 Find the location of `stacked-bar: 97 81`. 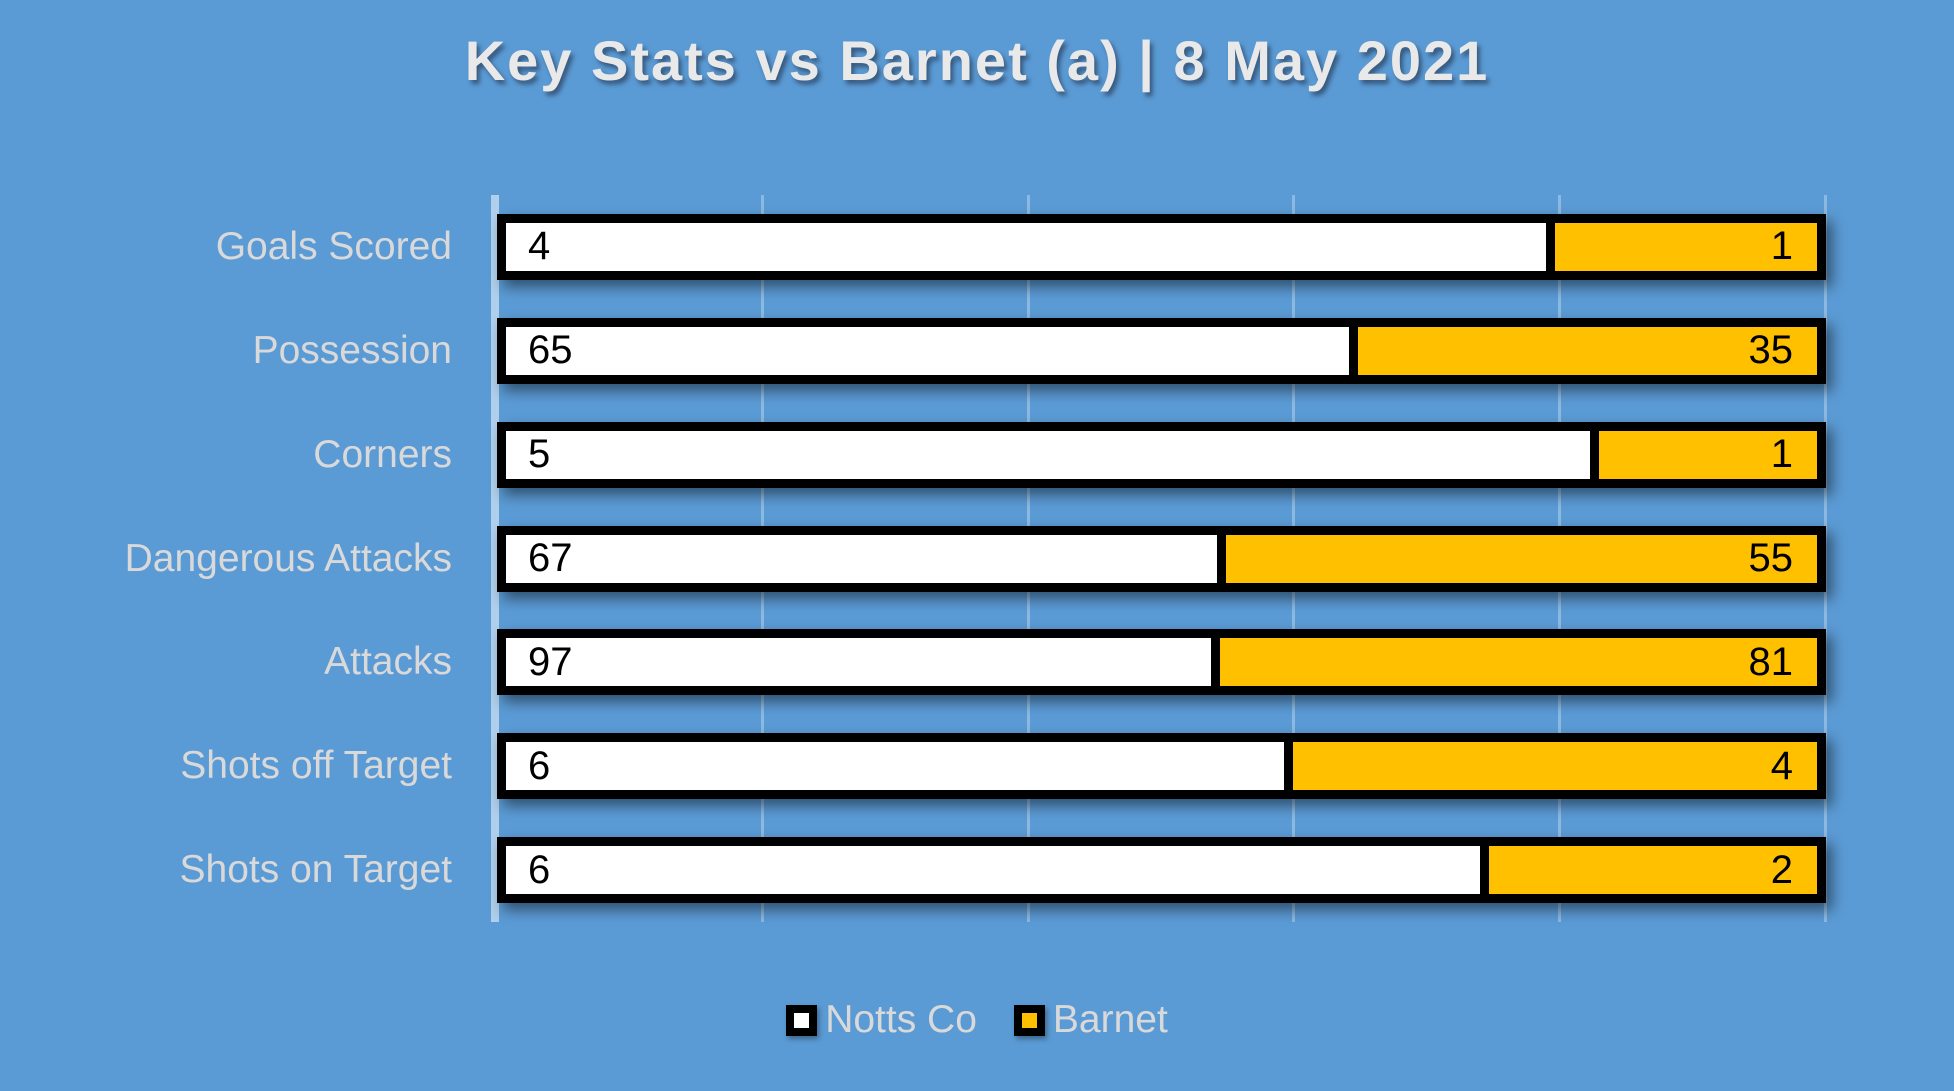

stacked-bar: 97 81 is located at coordinates (1161, 662).